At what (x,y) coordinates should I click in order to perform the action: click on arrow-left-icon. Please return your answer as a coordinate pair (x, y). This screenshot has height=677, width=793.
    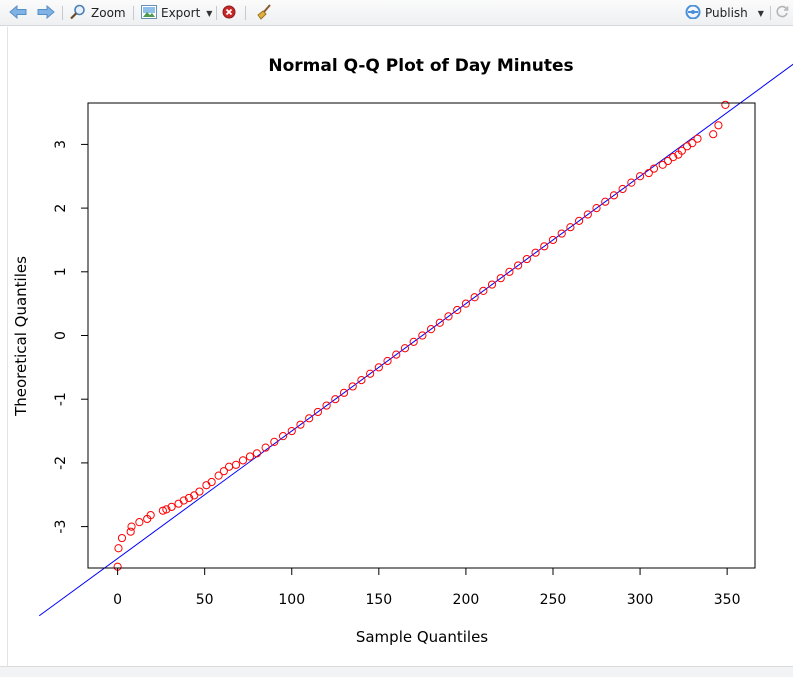
    Looking at the image, I should click on (18, 13).